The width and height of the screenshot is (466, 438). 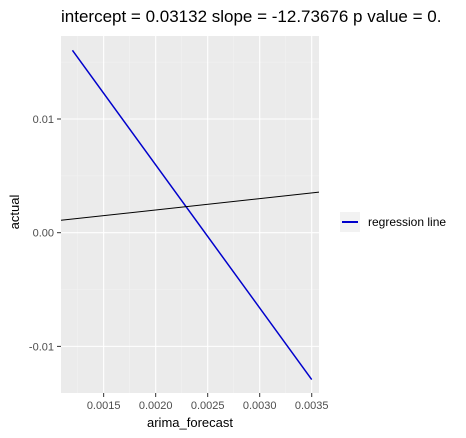 What do you see at coordinates (43, 120) in the screenshot?
I see `y-tick-label: 0.01` at bounding box center [43, 120].